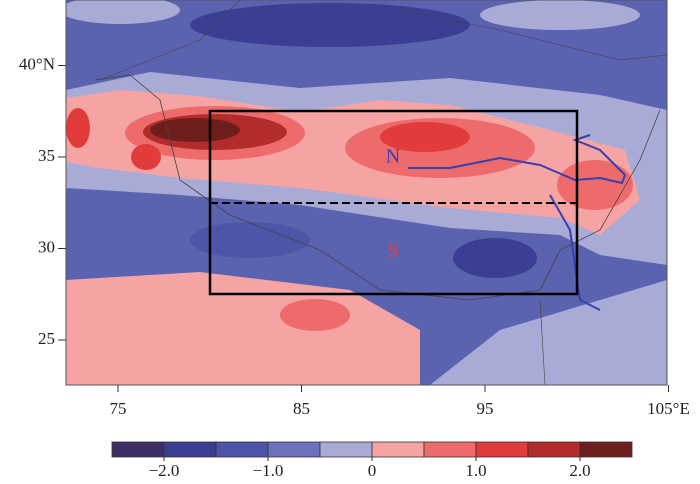 The width and height of the screenshot is (700, 484). I want to click on colorbar-tick-label: −1.0, so click(268, 470).